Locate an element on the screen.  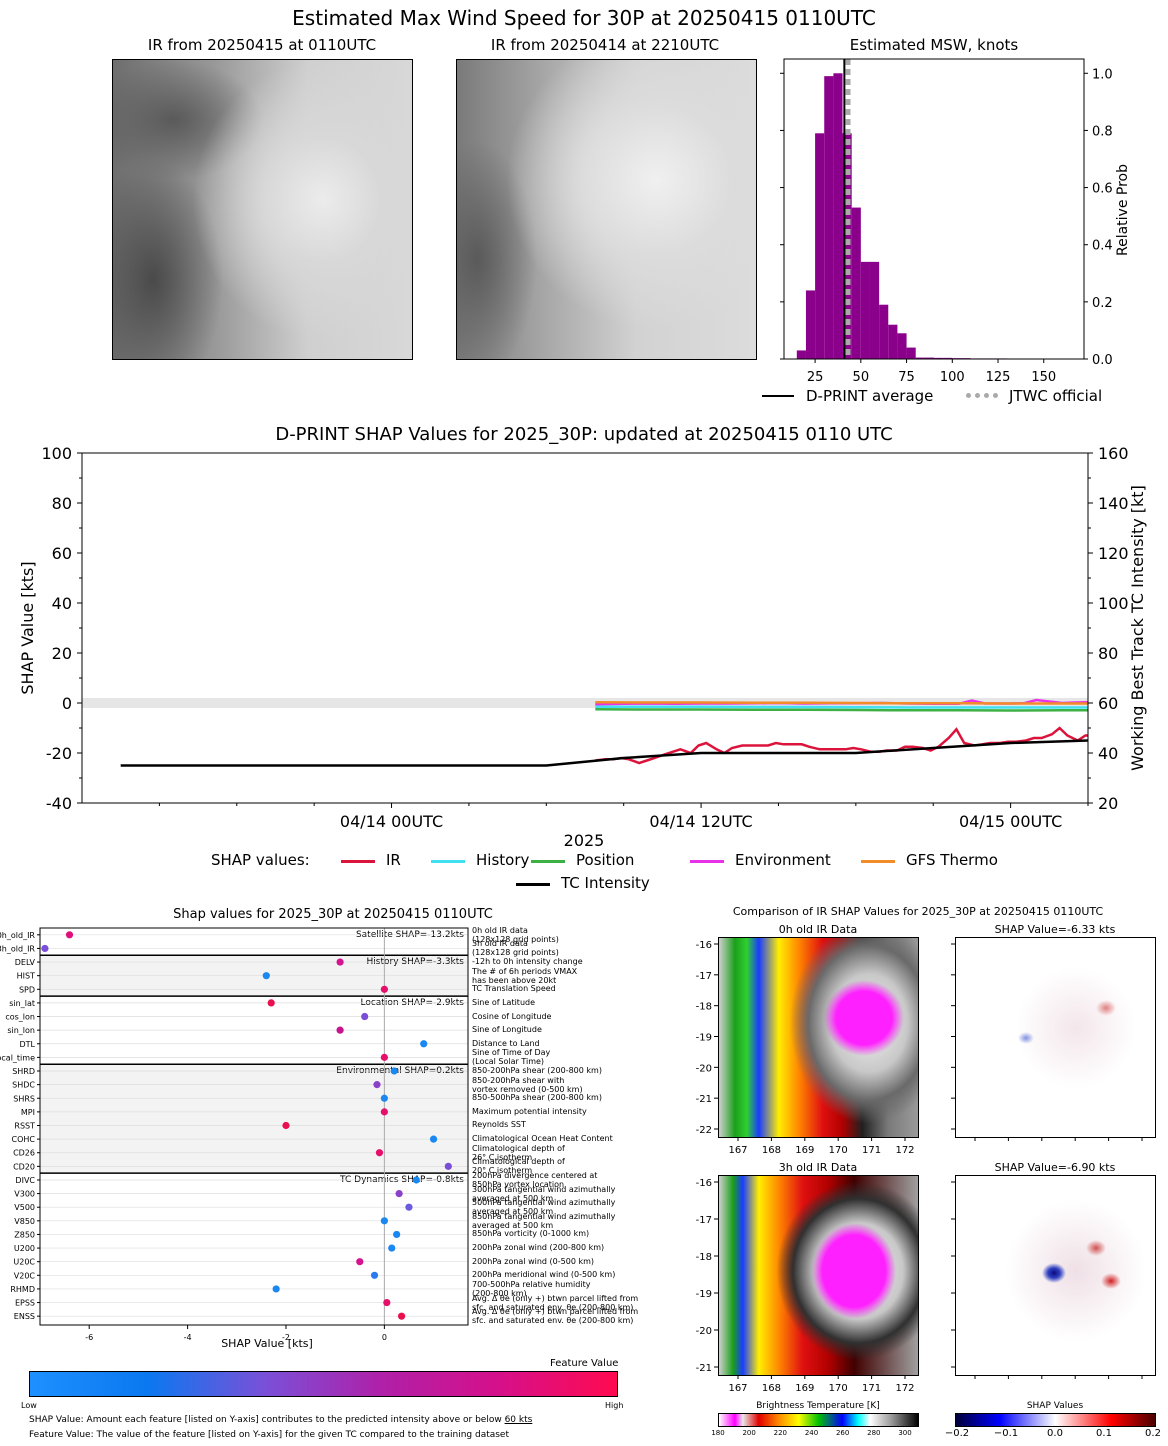
legend-dprint-label: D-PRINT average is located at coordinates (870, 396).